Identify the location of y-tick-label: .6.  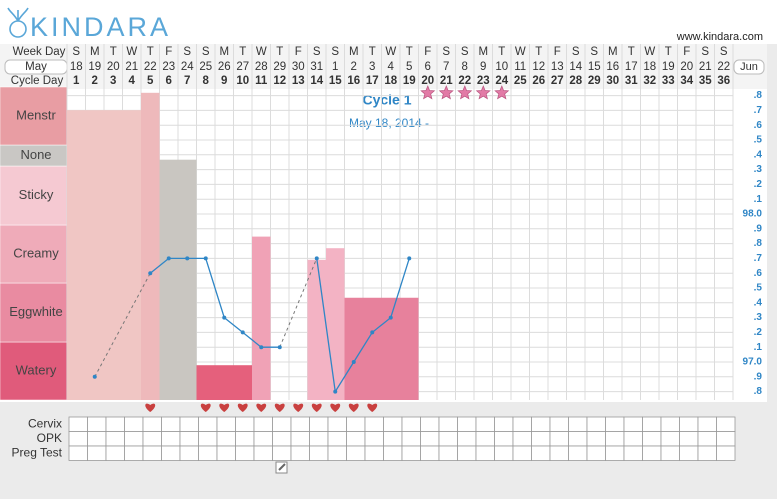
(758, 273).